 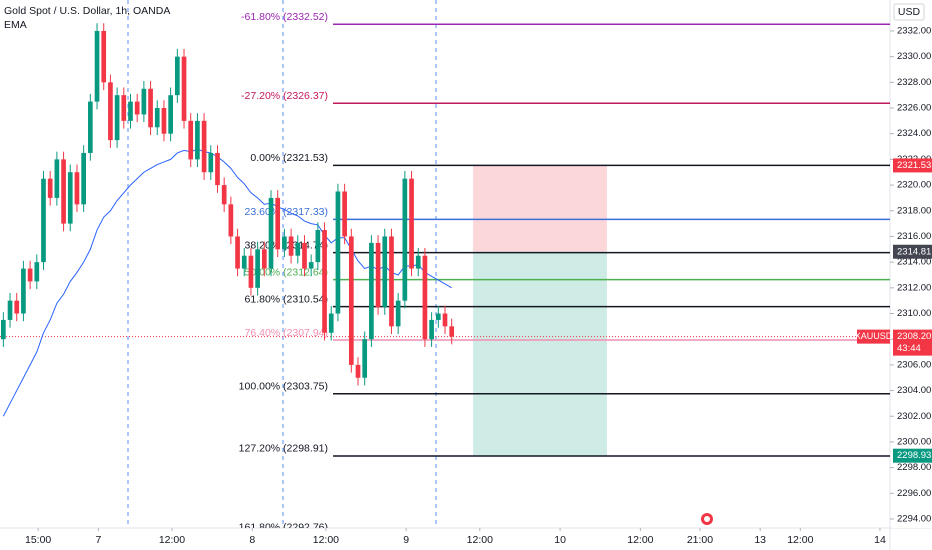 I want to click on x-tick-label: 10, so click(x=560, y=540).